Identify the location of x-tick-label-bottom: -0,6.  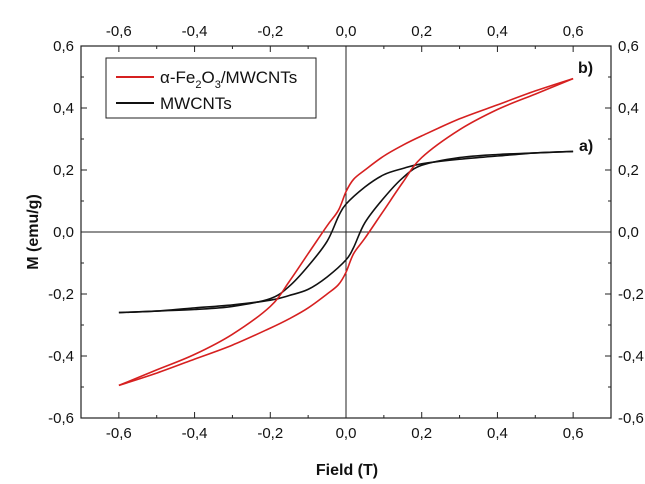
(119, 433).